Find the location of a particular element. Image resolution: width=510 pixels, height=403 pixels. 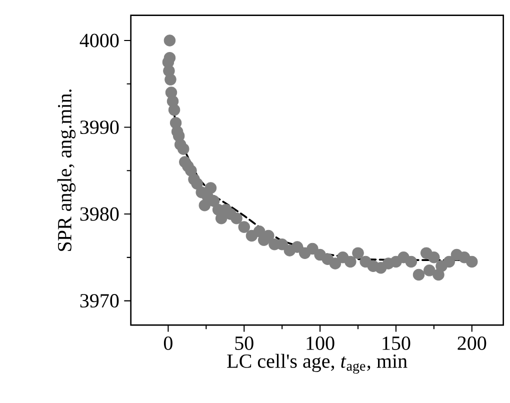

y-tick-label: 3970 is located at coordinates (99, 301).